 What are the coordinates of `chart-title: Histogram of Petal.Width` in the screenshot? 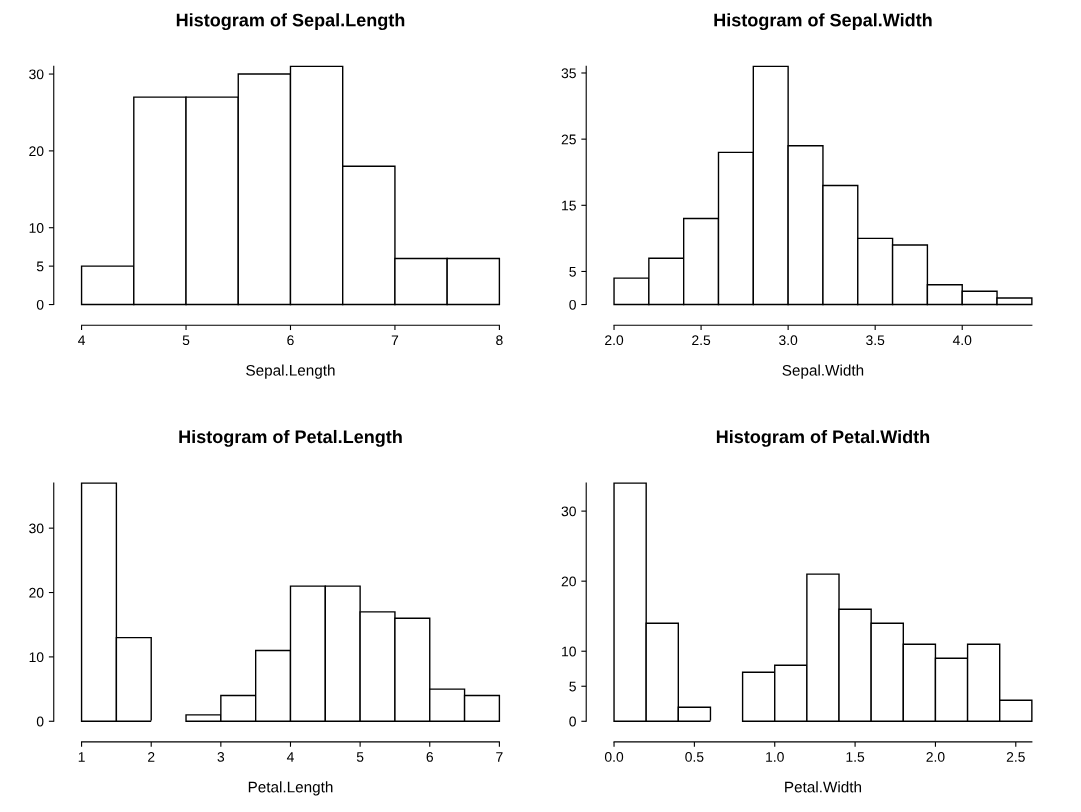 It's located at (823, 438).